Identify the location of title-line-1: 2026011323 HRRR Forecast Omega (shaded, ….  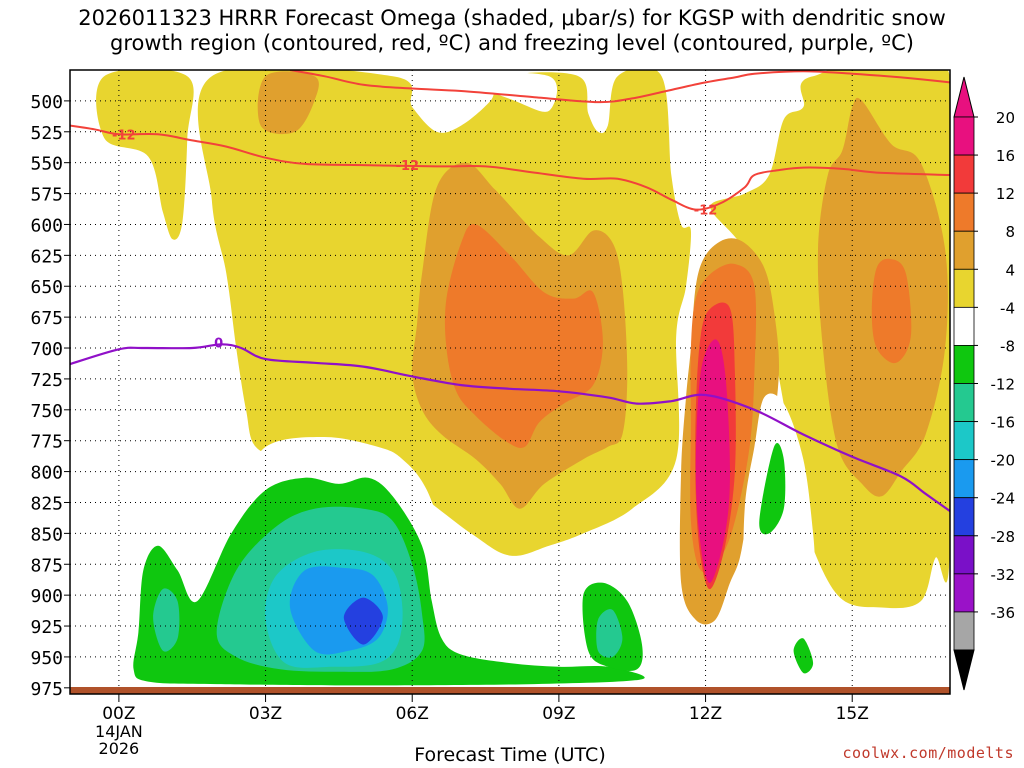
(512, 18).